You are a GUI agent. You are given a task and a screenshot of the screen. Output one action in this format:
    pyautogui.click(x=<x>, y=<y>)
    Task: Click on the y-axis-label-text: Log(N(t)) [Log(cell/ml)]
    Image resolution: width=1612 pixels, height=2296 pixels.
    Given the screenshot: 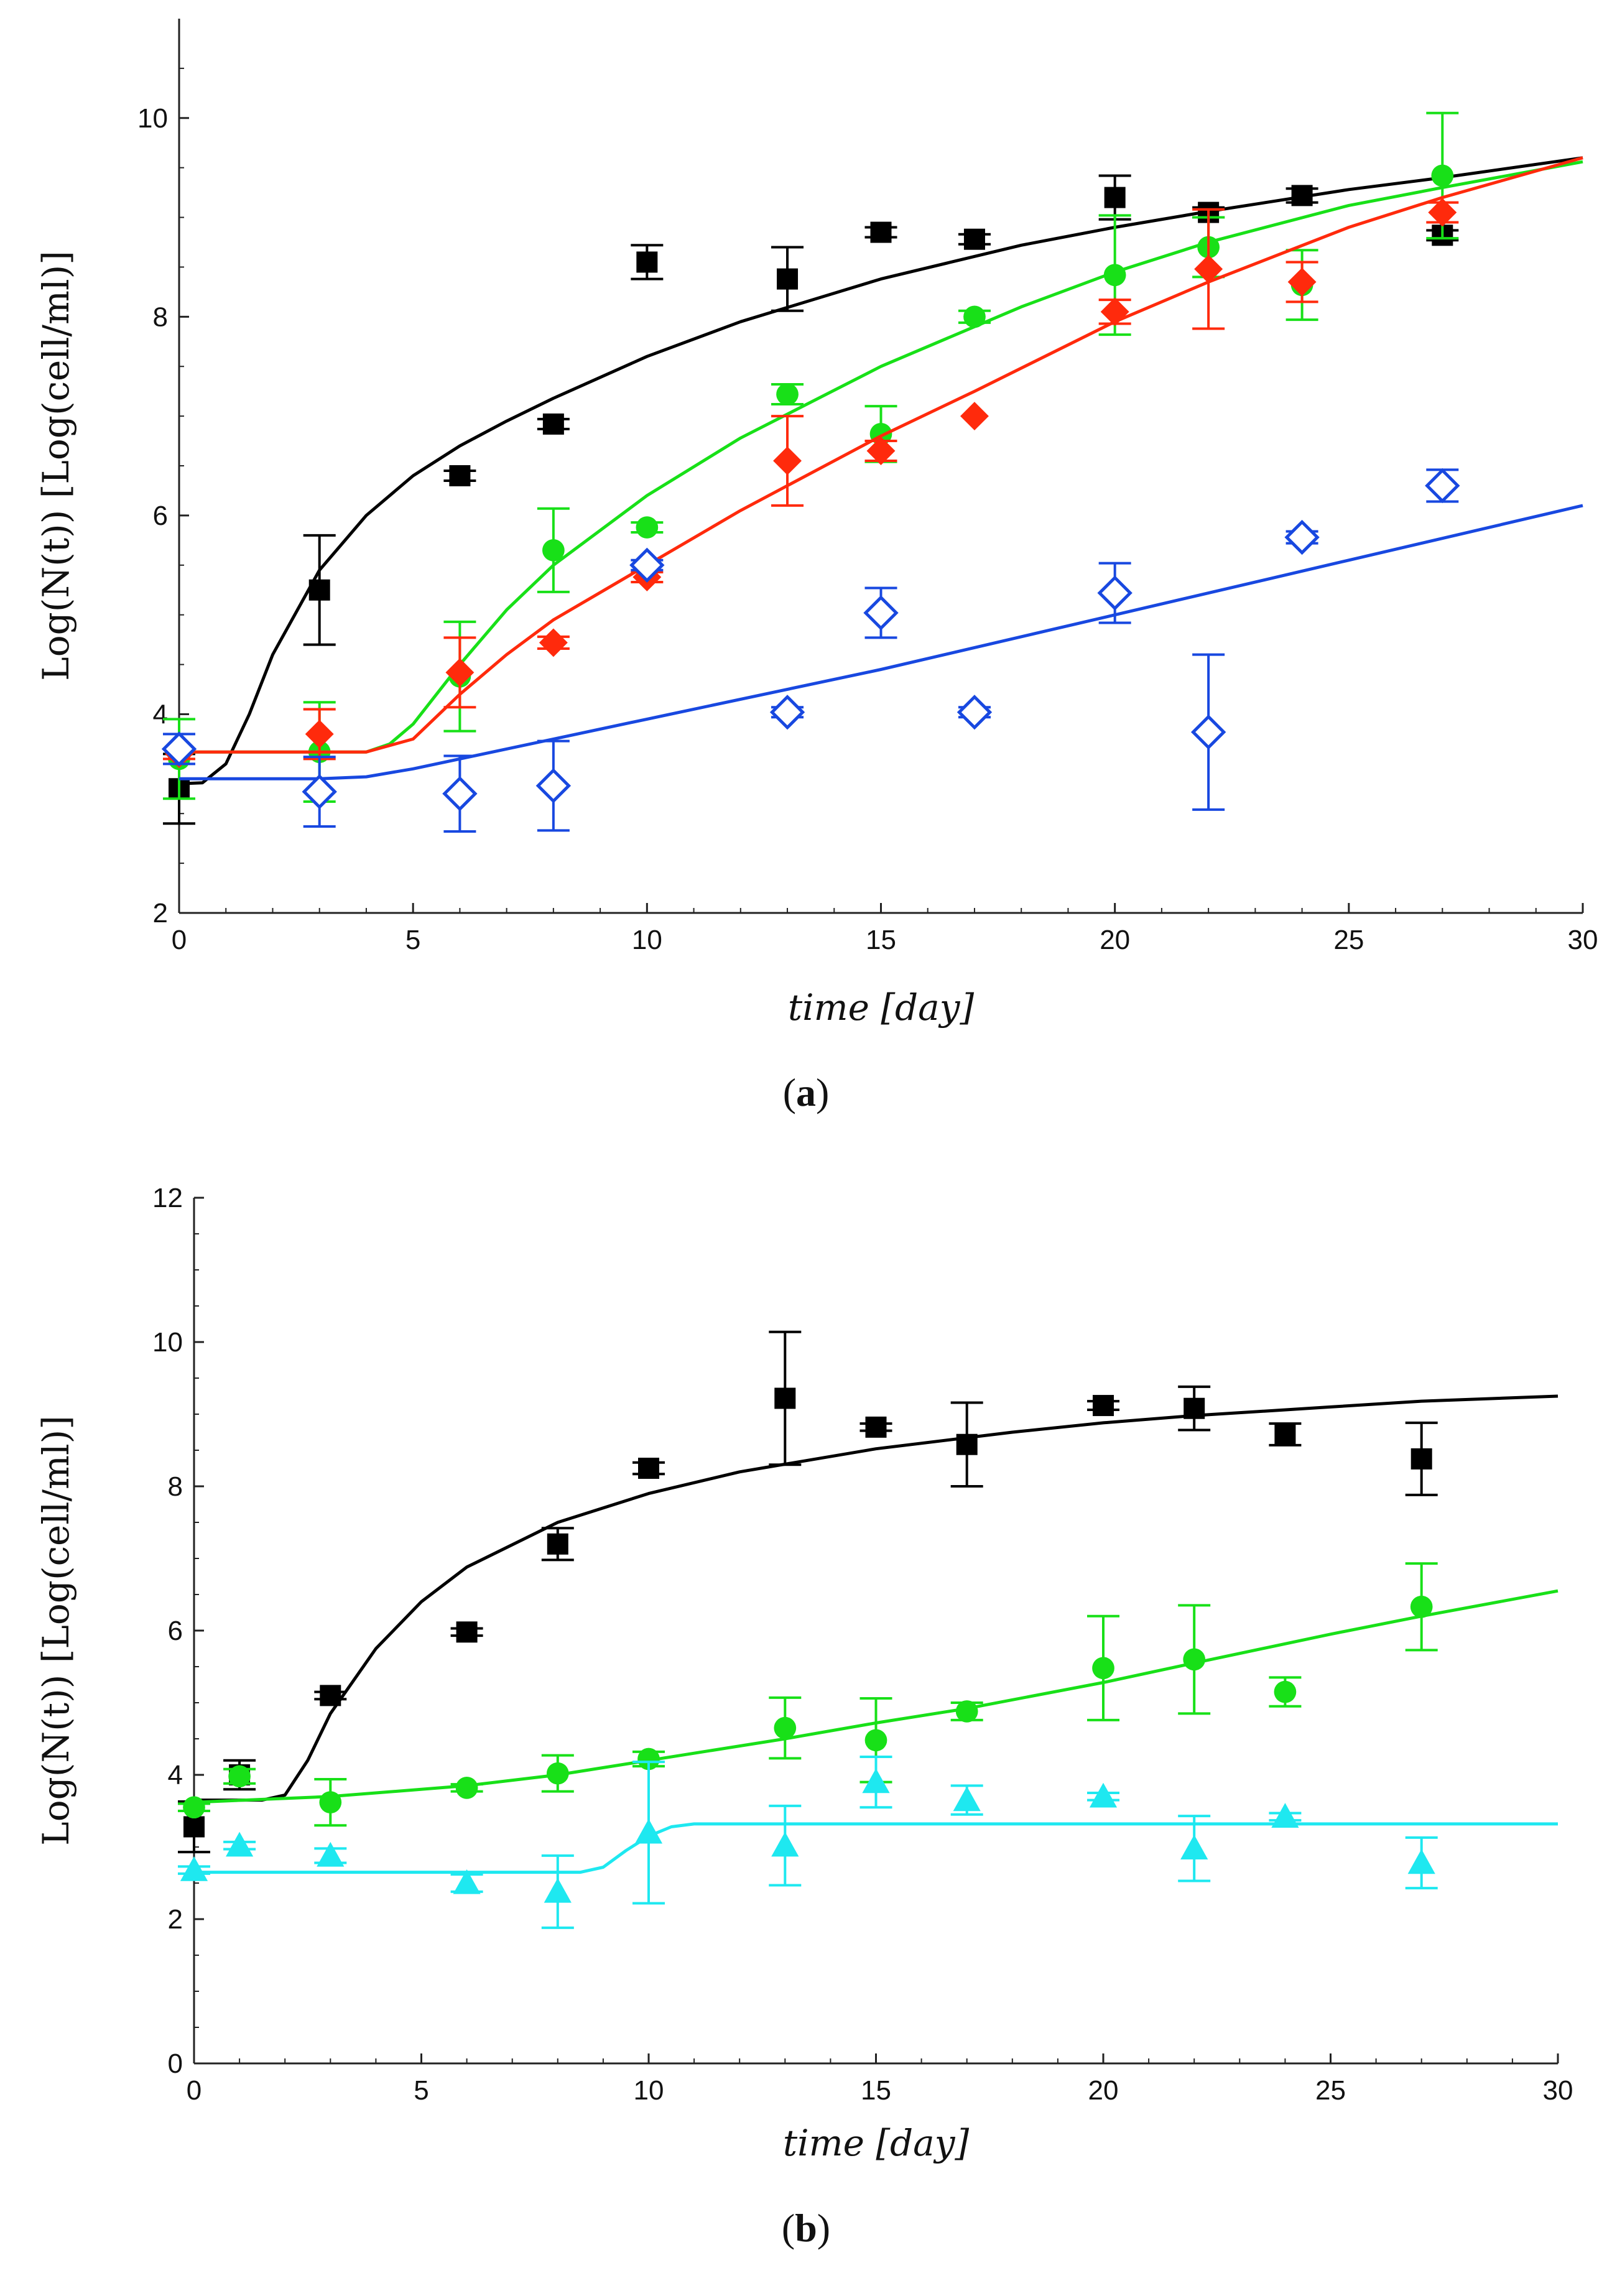 What is the action you would take?
    pyautogui.click(x=56, y=1630)
    